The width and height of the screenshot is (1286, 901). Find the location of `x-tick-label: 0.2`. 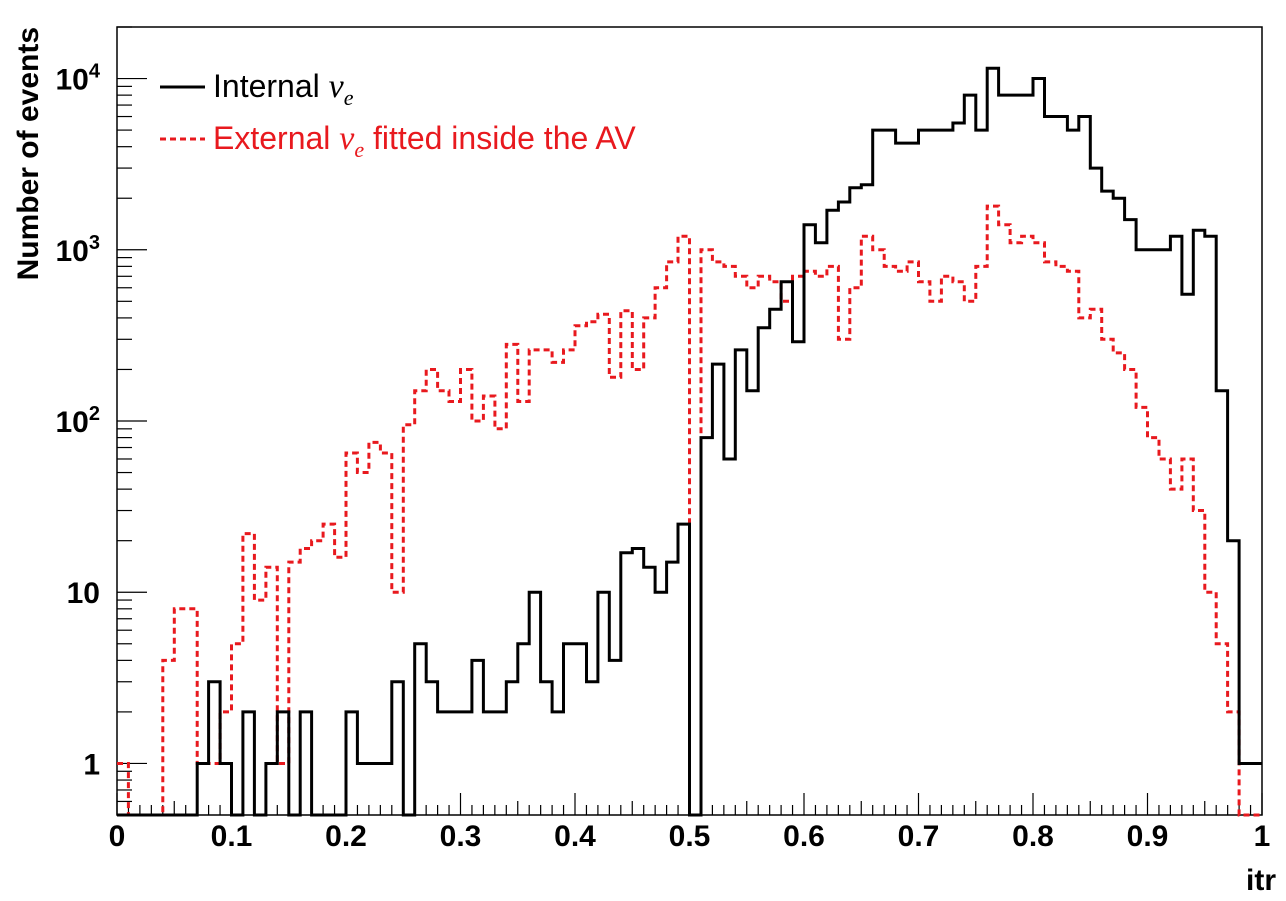

x-tick-label: 0.2 is located at coordinates (346, 836).